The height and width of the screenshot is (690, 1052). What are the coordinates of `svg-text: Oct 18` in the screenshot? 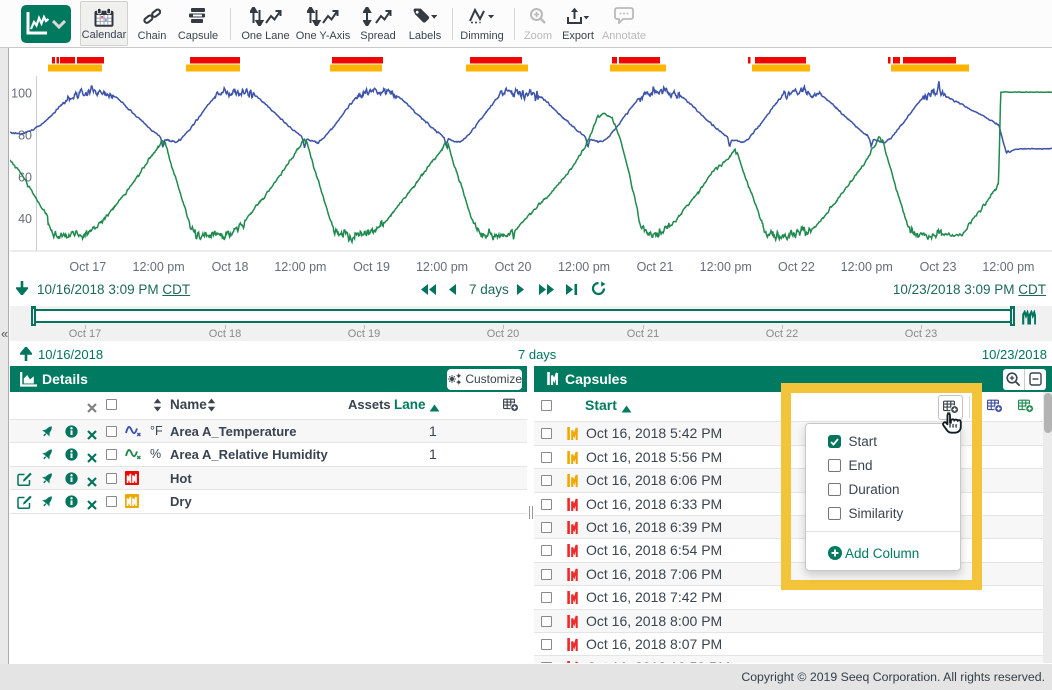 It's located at (230, 267).